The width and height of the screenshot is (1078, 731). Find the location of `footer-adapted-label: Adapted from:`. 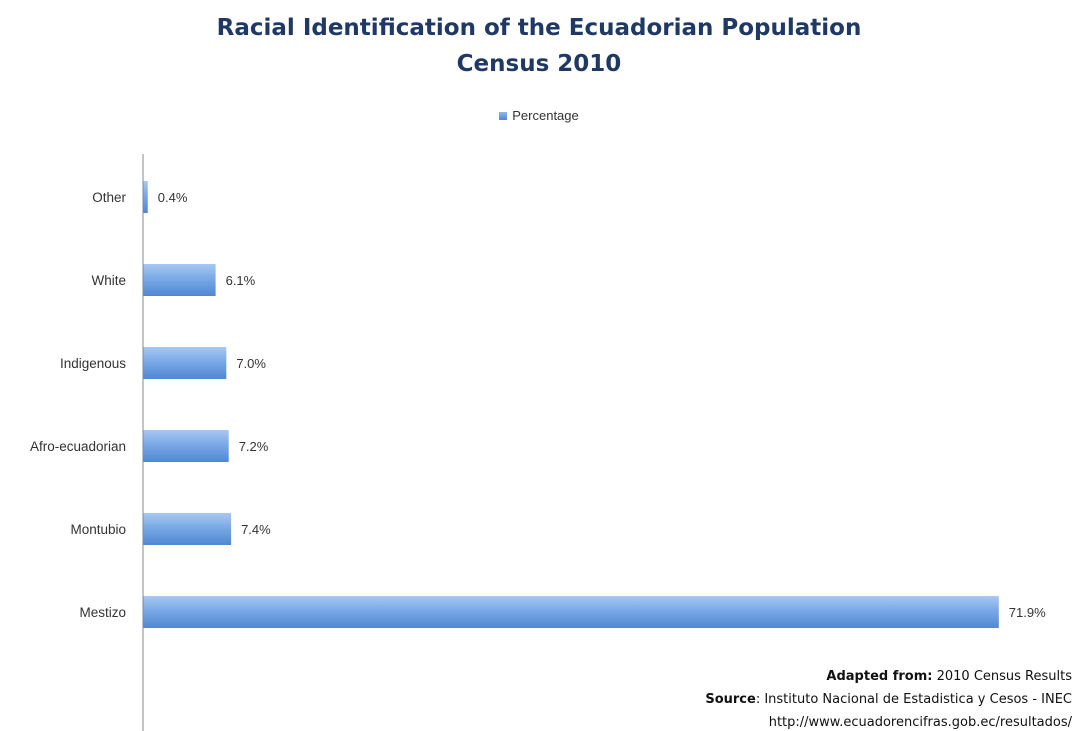

footer-adapted-label: Adapted from: is located at coordinates (879, 676).